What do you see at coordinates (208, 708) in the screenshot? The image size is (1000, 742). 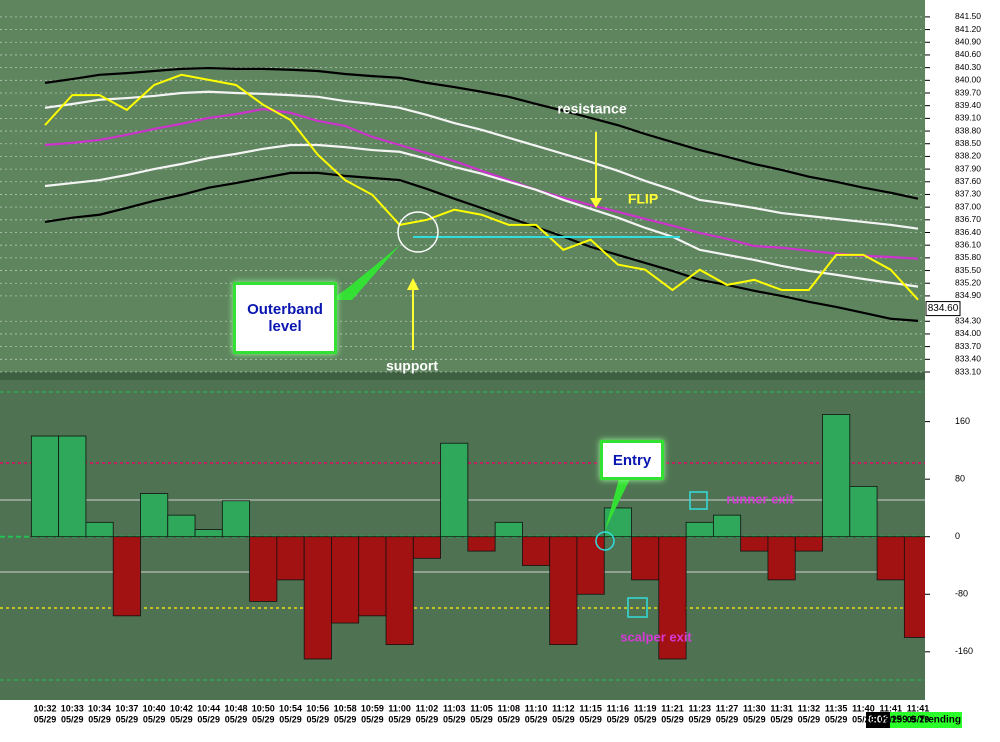 I see `x-tick-label: 10:44` at bounding box center [208, 708].